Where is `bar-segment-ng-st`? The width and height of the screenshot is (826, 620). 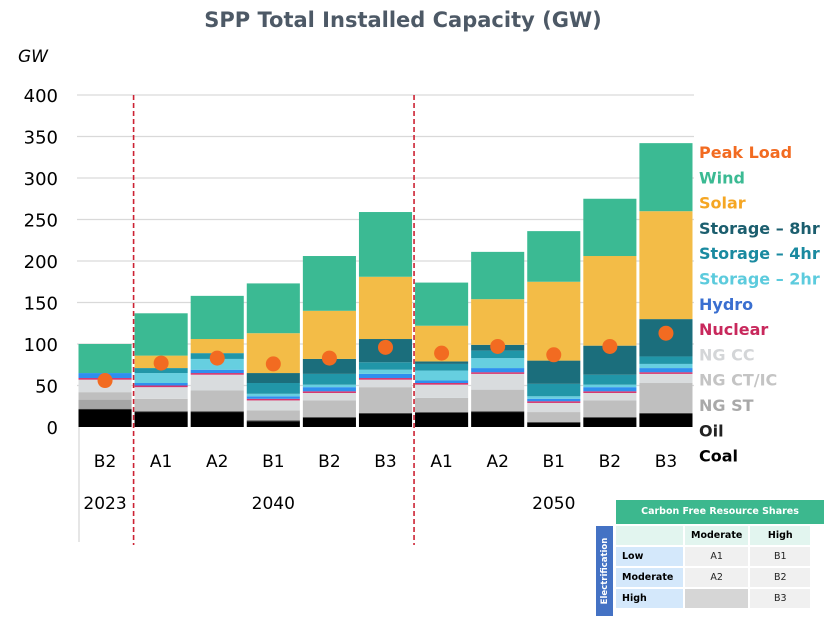
bar-segment-ng-st is located at coordinates (105, 404).